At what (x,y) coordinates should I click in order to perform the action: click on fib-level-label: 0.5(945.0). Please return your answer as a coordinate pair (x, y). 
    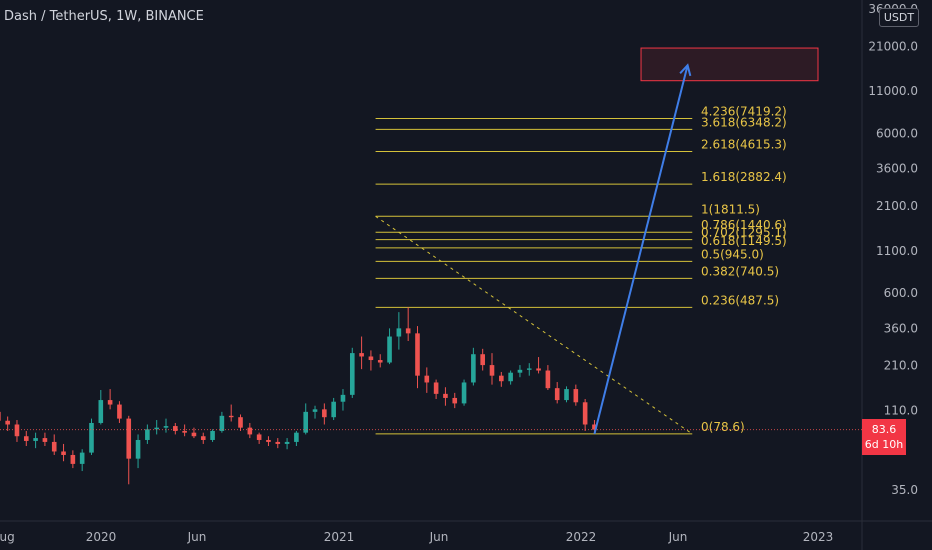
    Looking at the image, I should click on (732, 254).